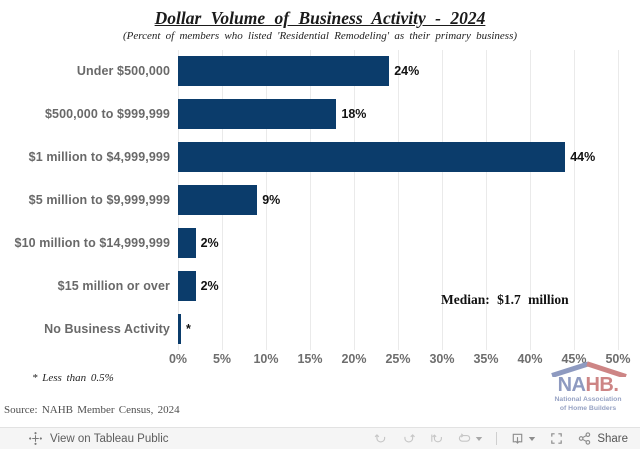 The image size is (640, 449). I want to click on x-axis-tick: 50%, so click(618, 359).